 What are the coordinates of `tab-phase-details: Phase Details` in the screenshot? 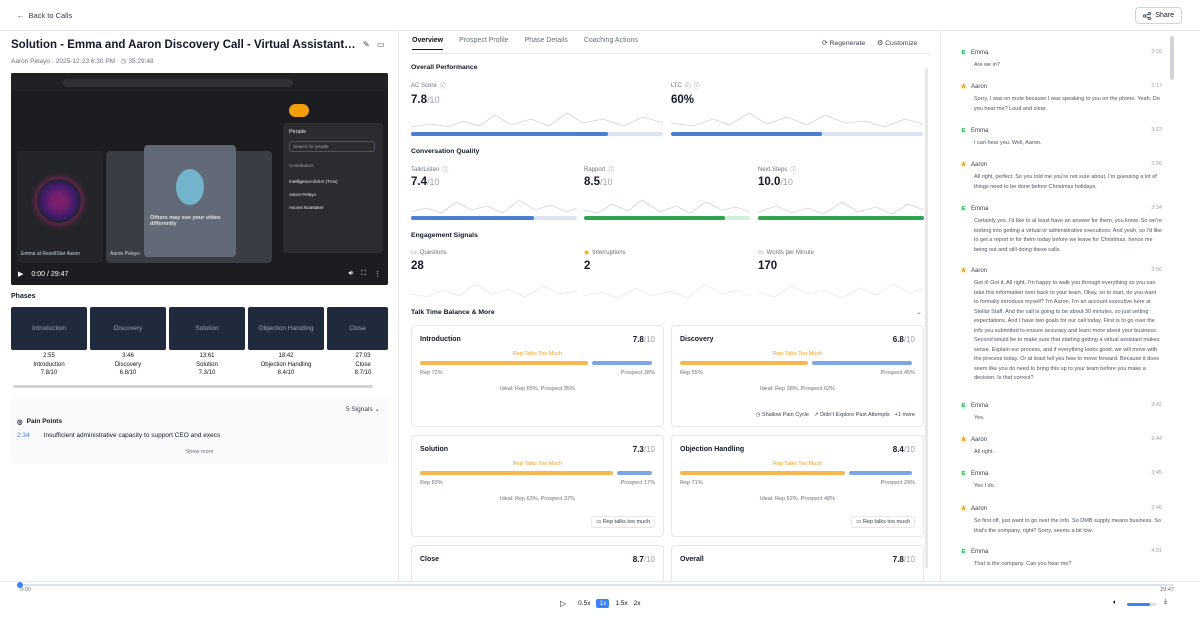 It's located at (546, 40).